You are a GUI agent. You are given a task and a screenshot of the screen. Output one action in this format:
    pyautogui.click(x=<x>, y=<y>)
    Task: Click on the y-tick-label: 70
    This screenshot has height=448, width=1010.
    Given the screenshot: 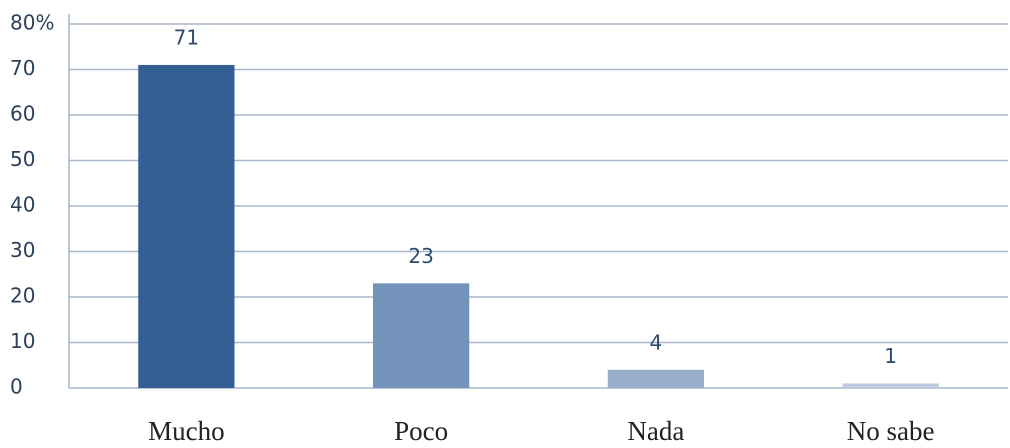 What is the action you would take?
    pyautogui.click(x=22, y=68)
    